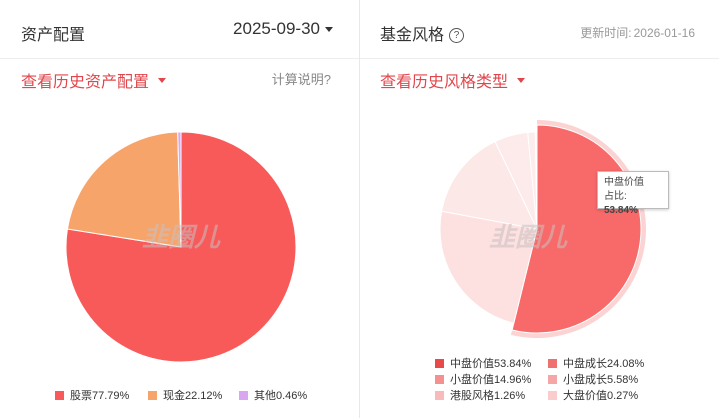  What do you see at coordinates (444, 82) in the screenshot?
I see `history-style-label: 查看历史风格类型` at bounding box center [444, 82].